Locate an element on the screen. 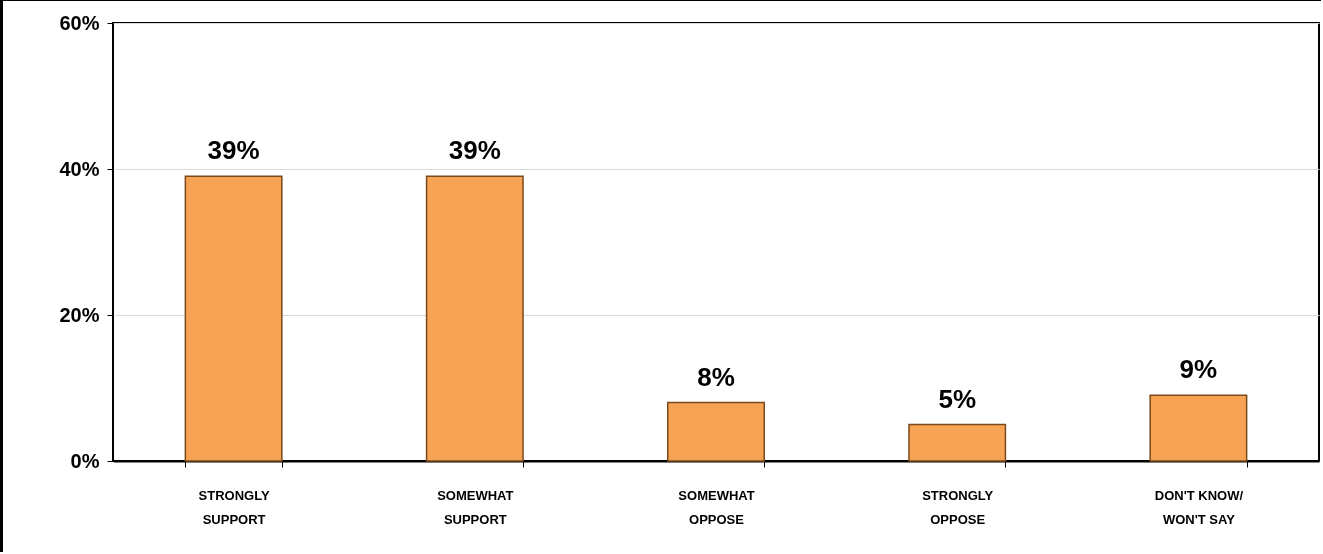  x-tick-label: STRONGLY SUPPORT is located at coordinates (234, 507).